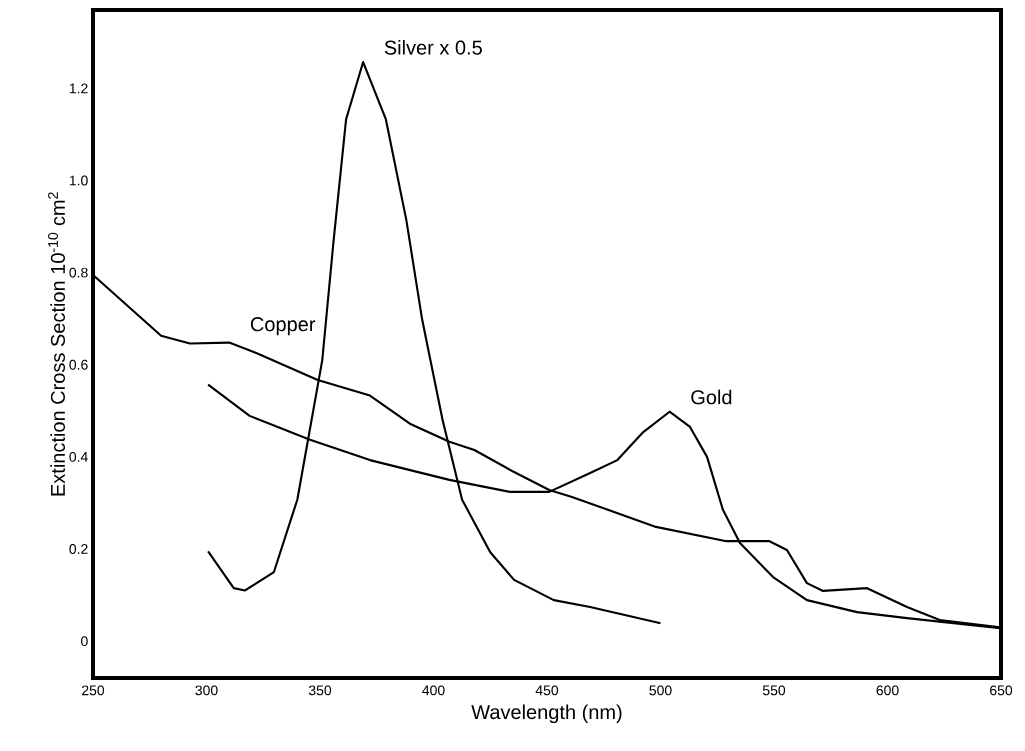 The image size is (1025, 751). What do you see at coordinates (283, 326) in the screenshot?
I see `series-label: Copper` at bounding box center [283, 326].